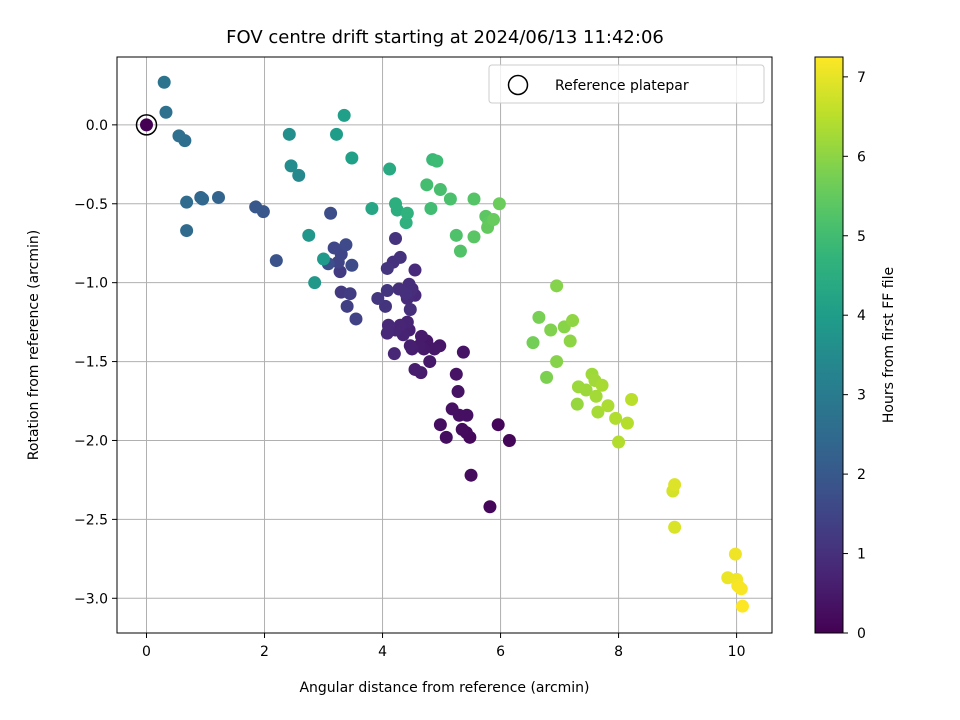  What do you see at coordinates (146, 652) in the screenshot?
I see `x-tick-label: 0` at bounding box center [146, 652].